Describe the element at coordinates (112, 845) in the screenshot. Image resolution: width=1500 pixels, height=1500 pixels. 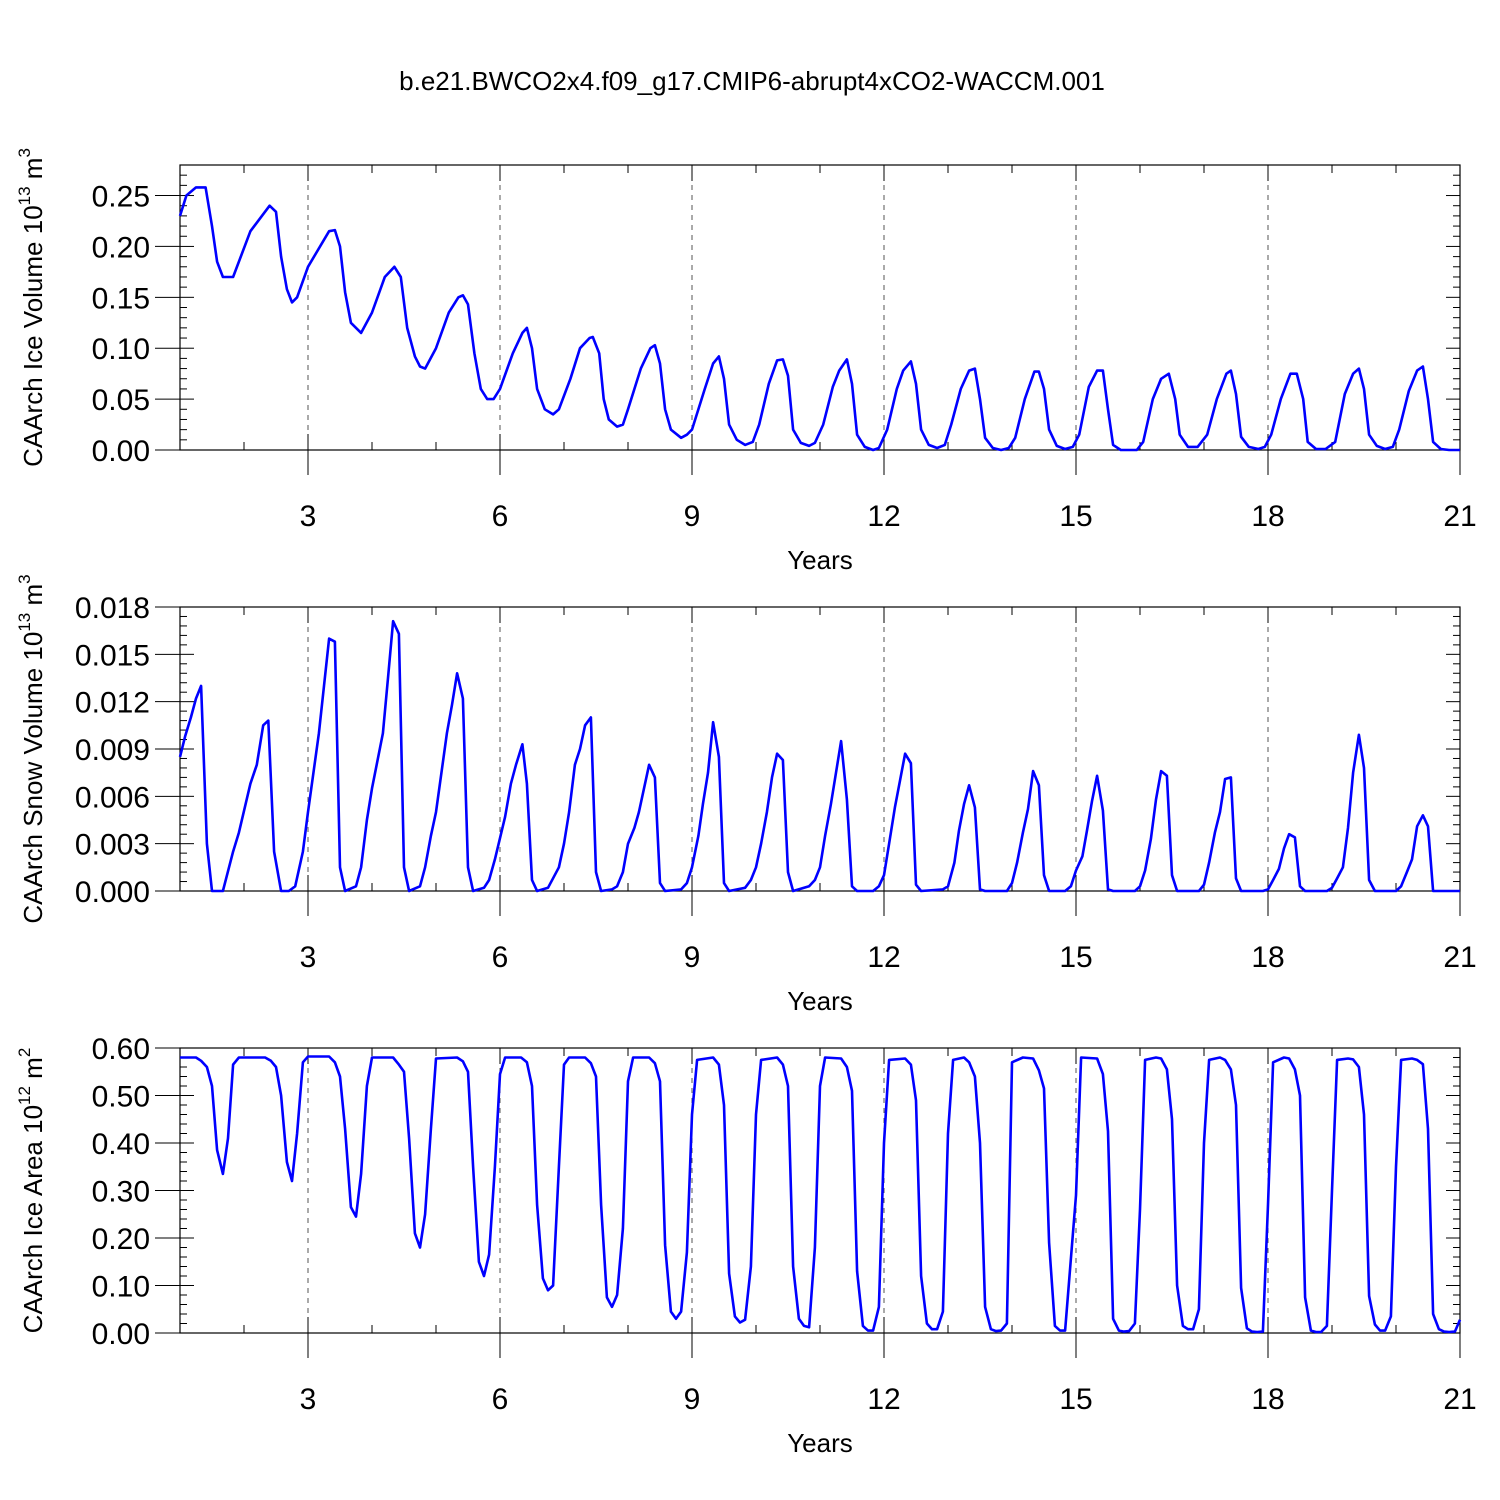
I see `y-tick-label: 0.003` at that location.